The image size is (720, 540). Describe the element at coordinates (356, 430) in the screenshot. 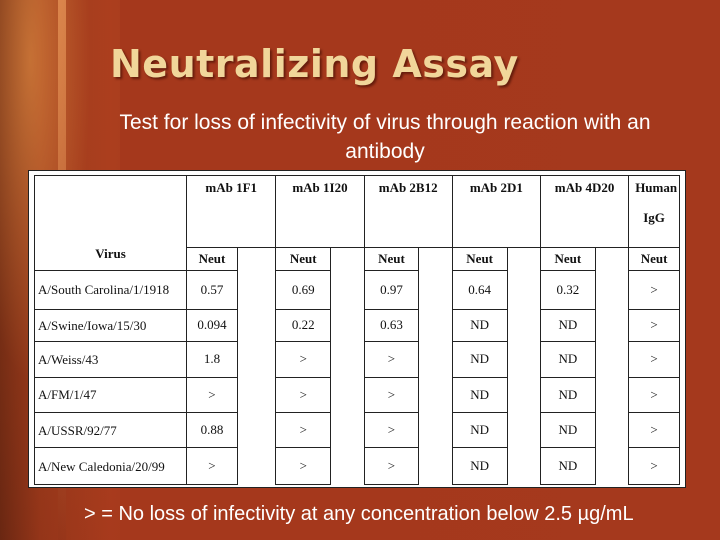

I see `table-row: A/USSR/92/77 0.88 > > ND ND >` at that location.